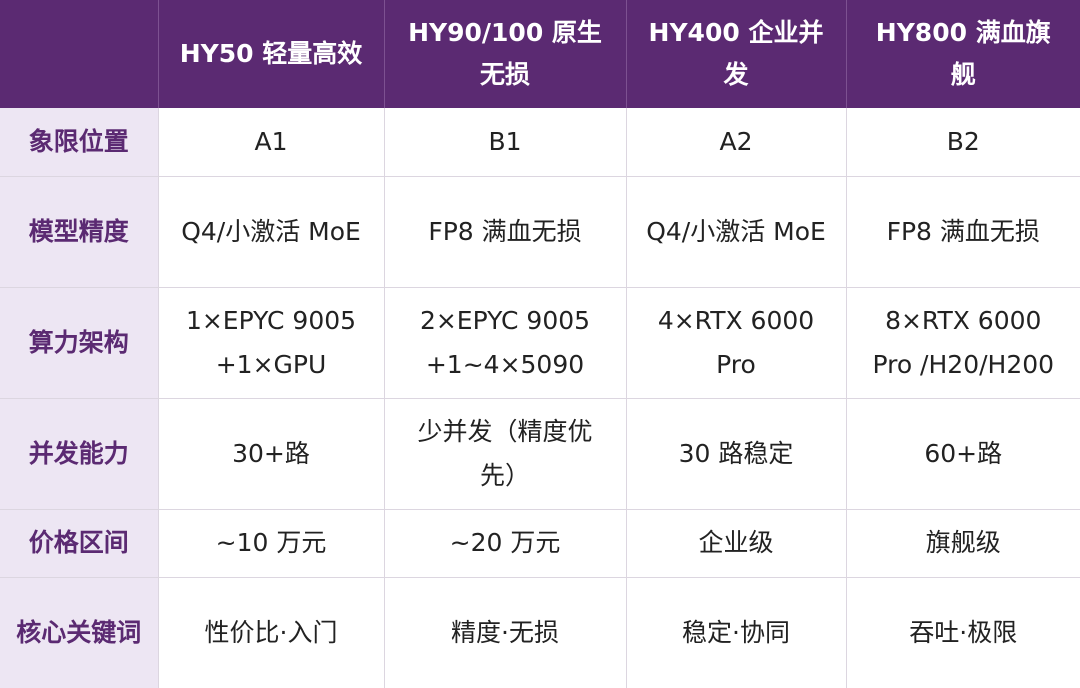 The height and width of the screenshot is (688, 1080). I want to click on table-cell: 稳定·协同, so click(736, 632).